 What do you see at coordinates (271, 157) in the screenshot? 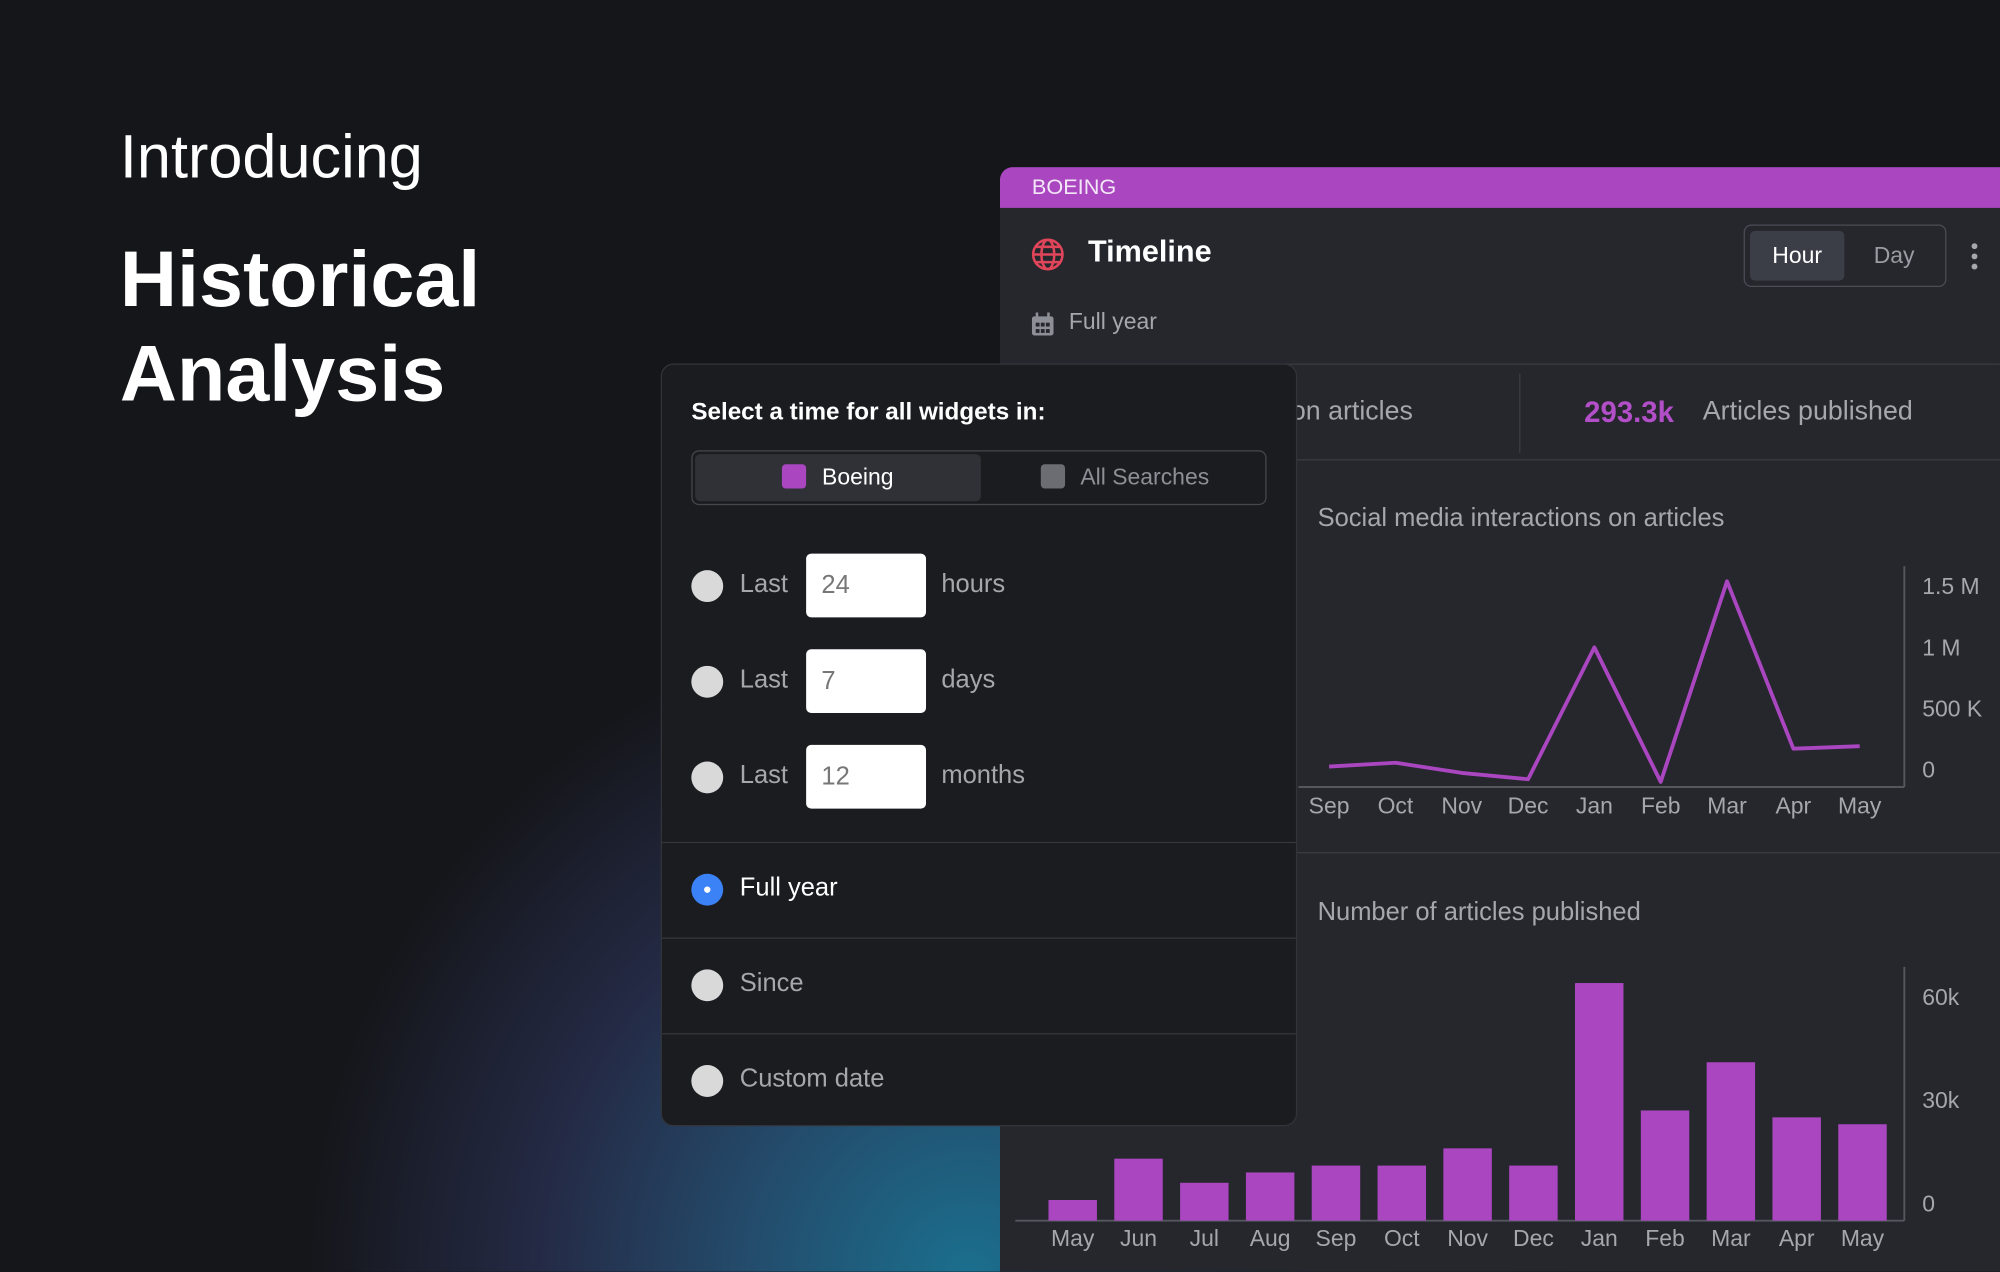
I see `hero-intro: Introducing` at bounding box center [271, 157].